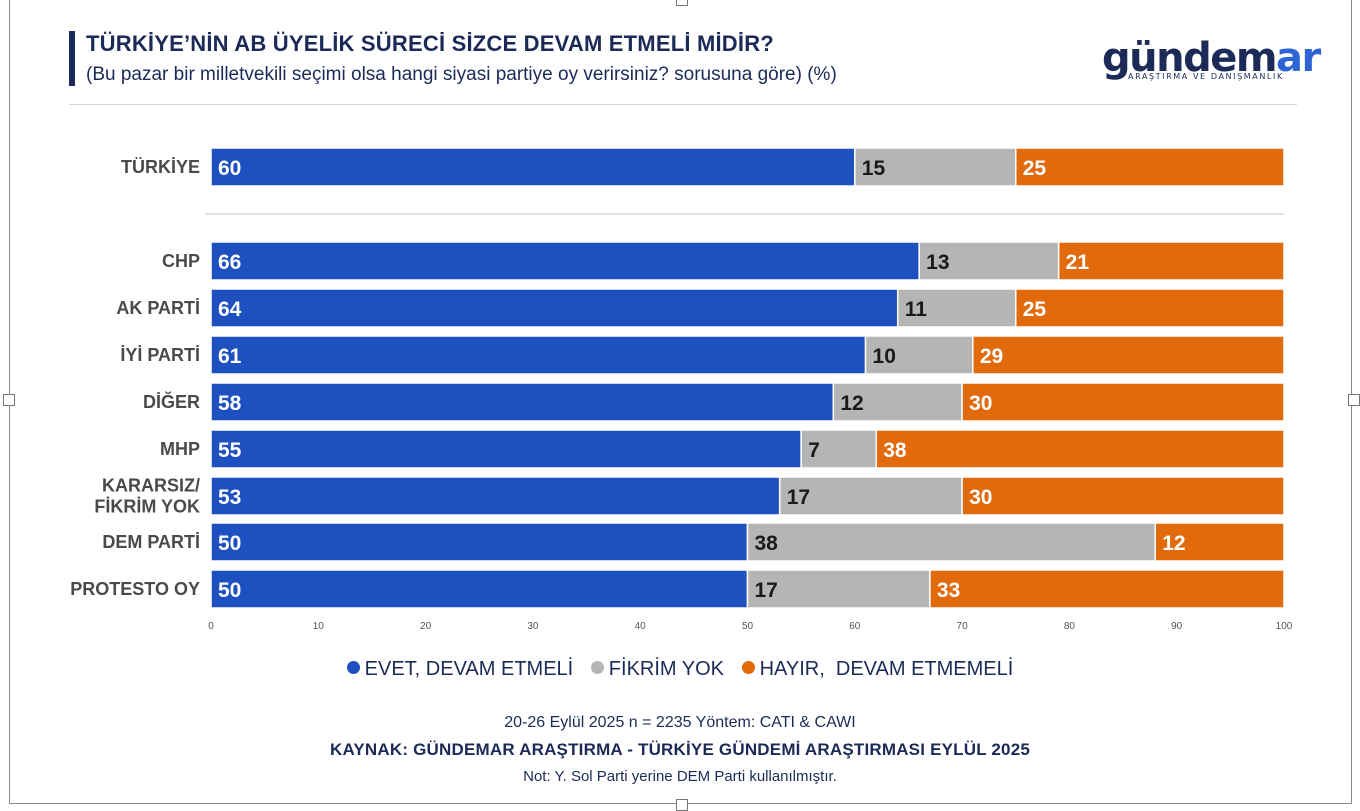  I want to click on x-tick-label: 60, so click(855, 626).